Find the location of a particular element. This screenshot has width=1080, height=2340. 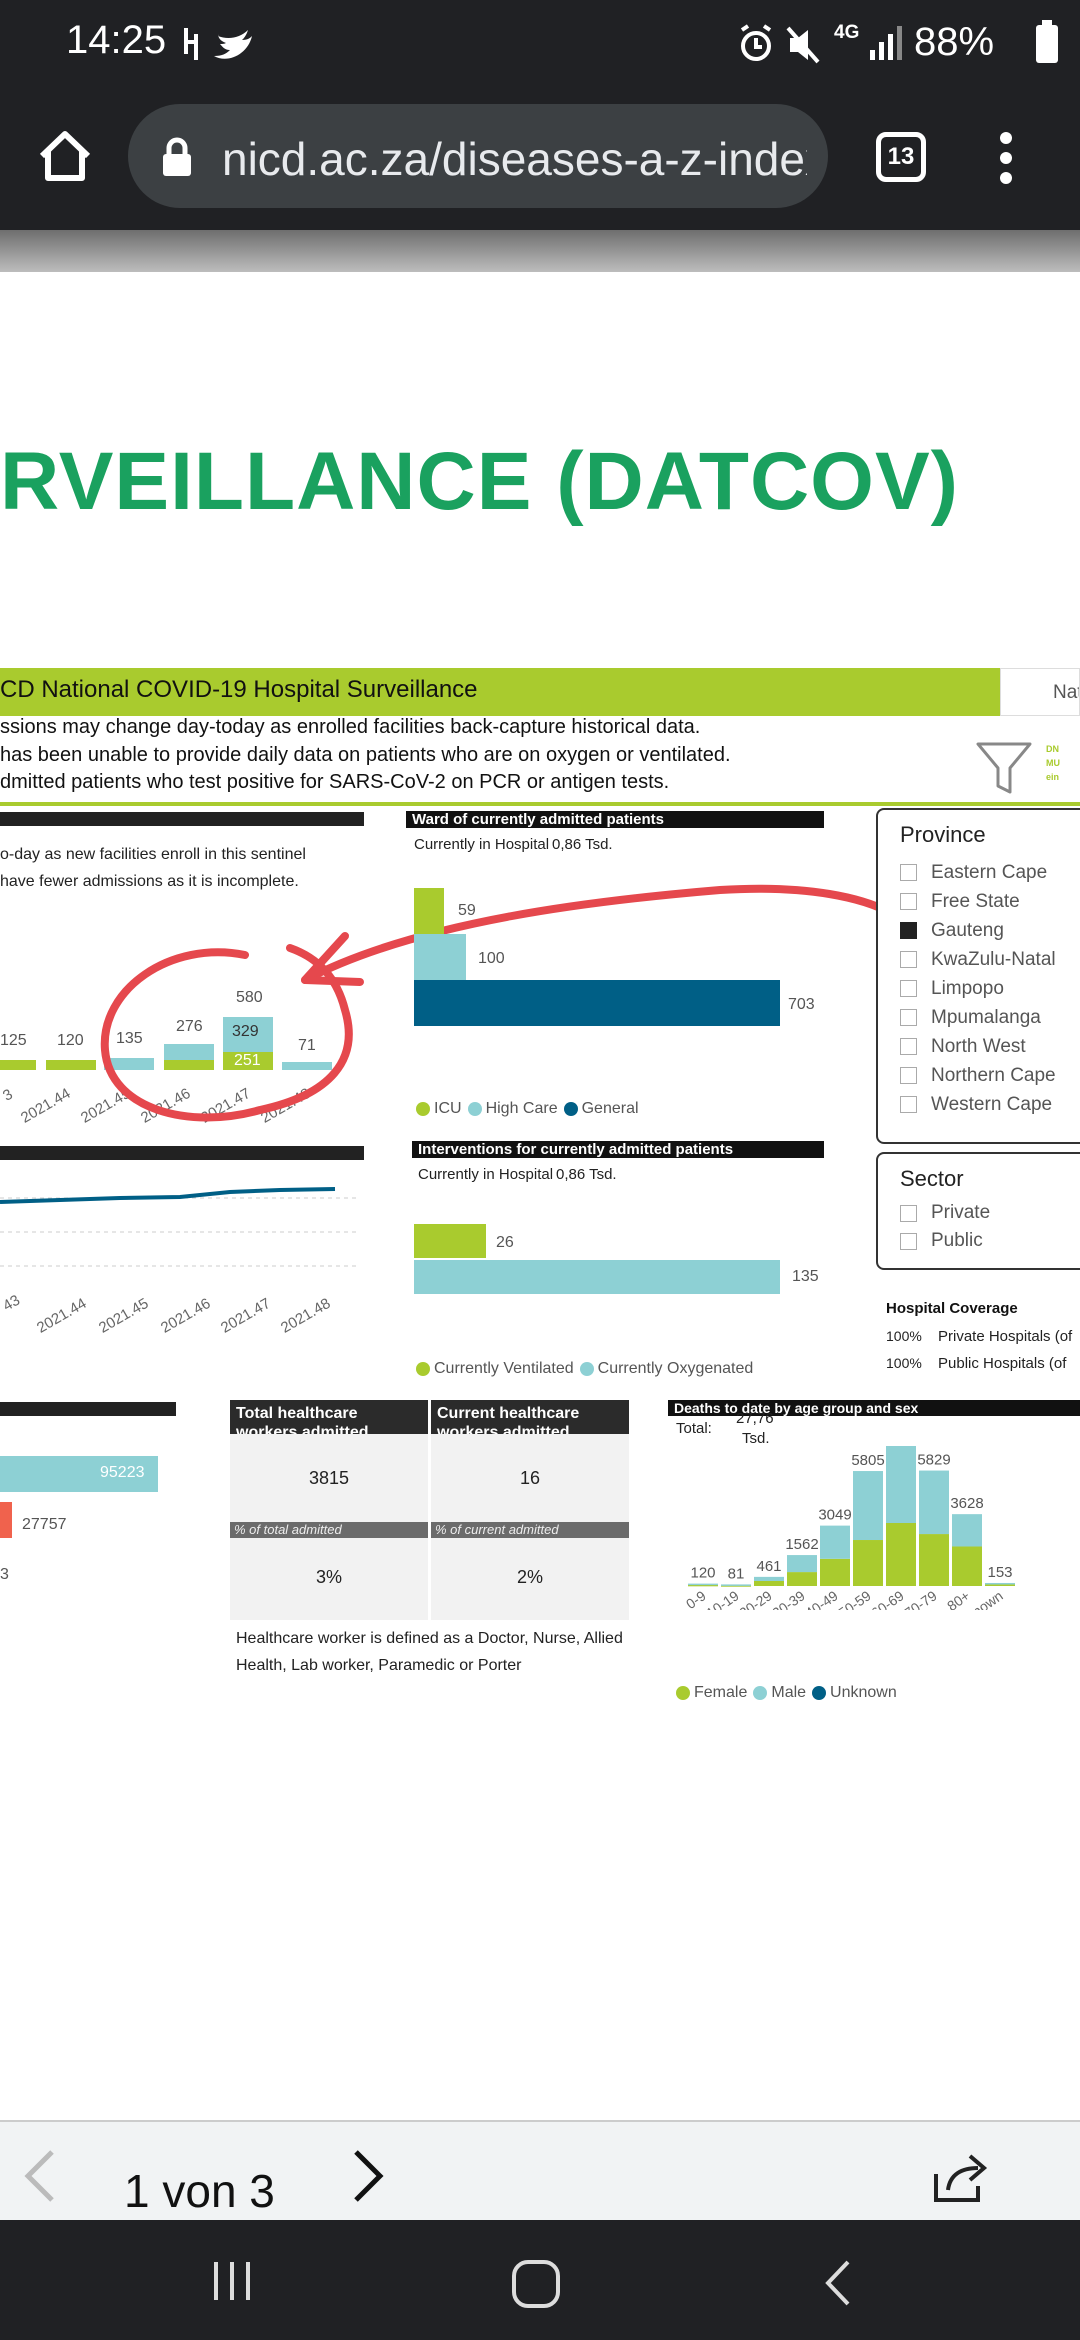

province-option-gauteng: Gauteng is located at coordinates (978, 930).